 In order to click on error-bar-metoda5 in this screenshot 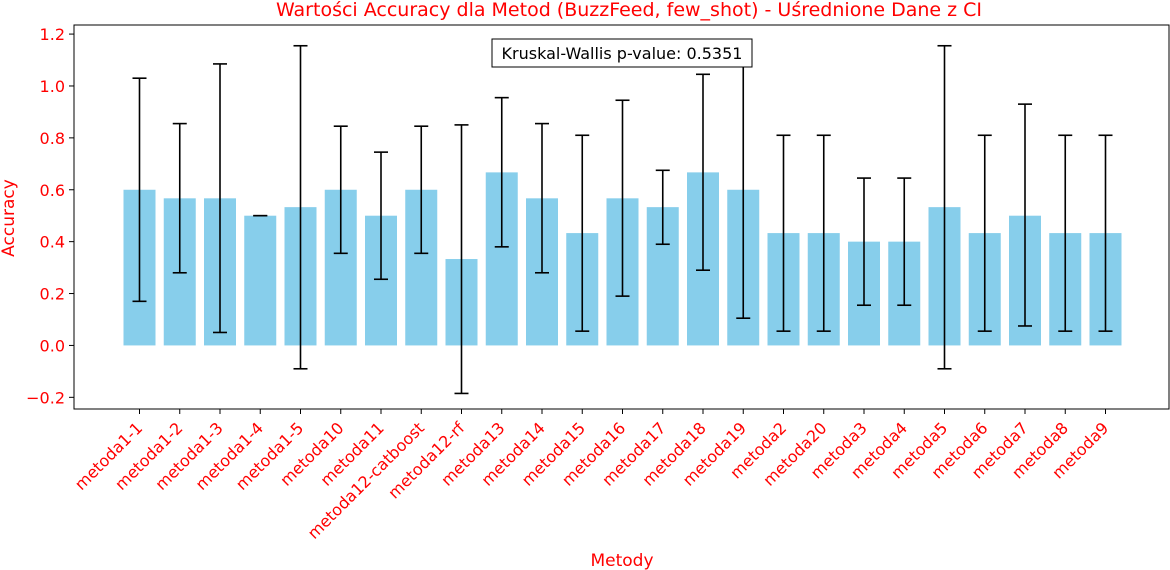, I will do `click(944, 207)`.